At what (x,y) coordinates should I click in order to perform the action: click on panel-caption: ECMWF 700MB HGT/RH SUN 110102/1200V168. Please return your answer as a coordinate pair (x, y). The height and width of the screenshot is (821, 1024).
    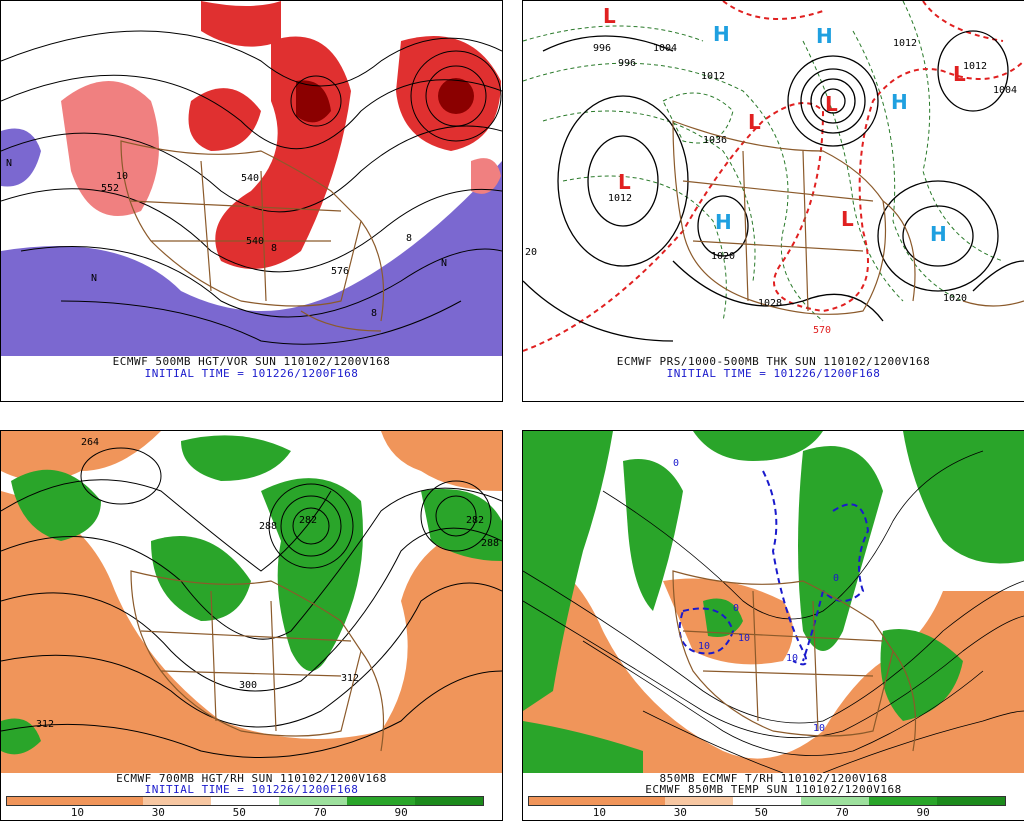
    Looking at the image, I should click on (251, 778).